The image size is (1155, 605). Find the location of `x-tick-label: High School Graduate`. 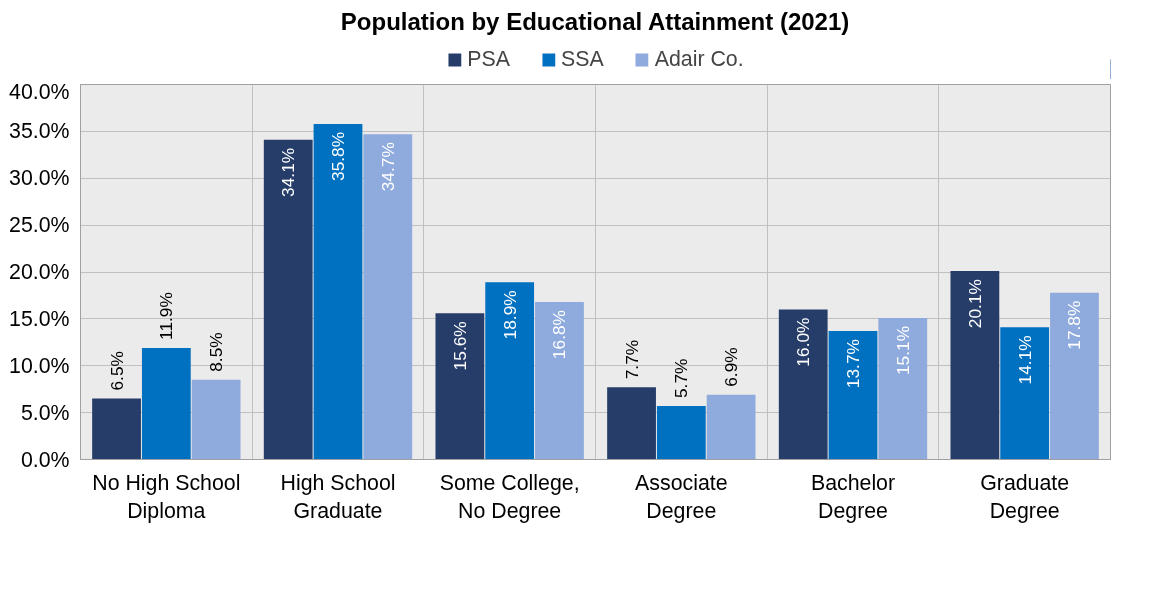

x-tick-label: High School Graduate is located at coordinates (338, 497).